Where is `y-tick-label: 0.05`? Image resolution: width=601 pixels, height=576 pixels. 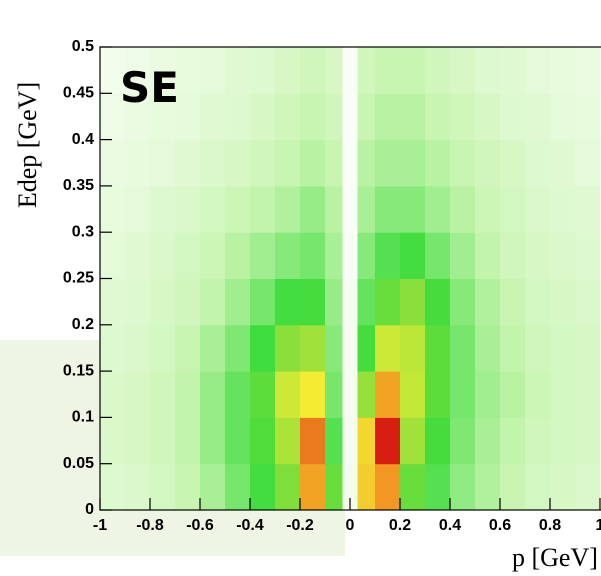 y-tick-label: 0.05 is located at coordinates (78, 463).